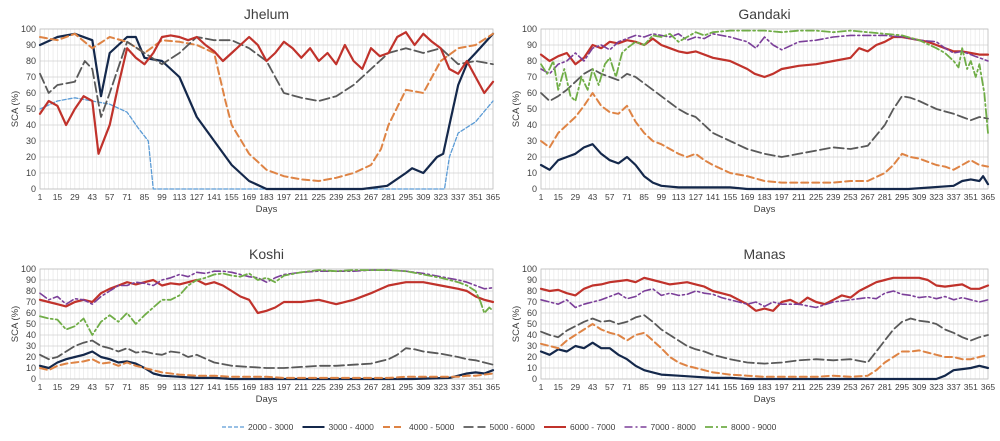  I want to click on legend-label: 4000 - 5000, so click(432, 427).